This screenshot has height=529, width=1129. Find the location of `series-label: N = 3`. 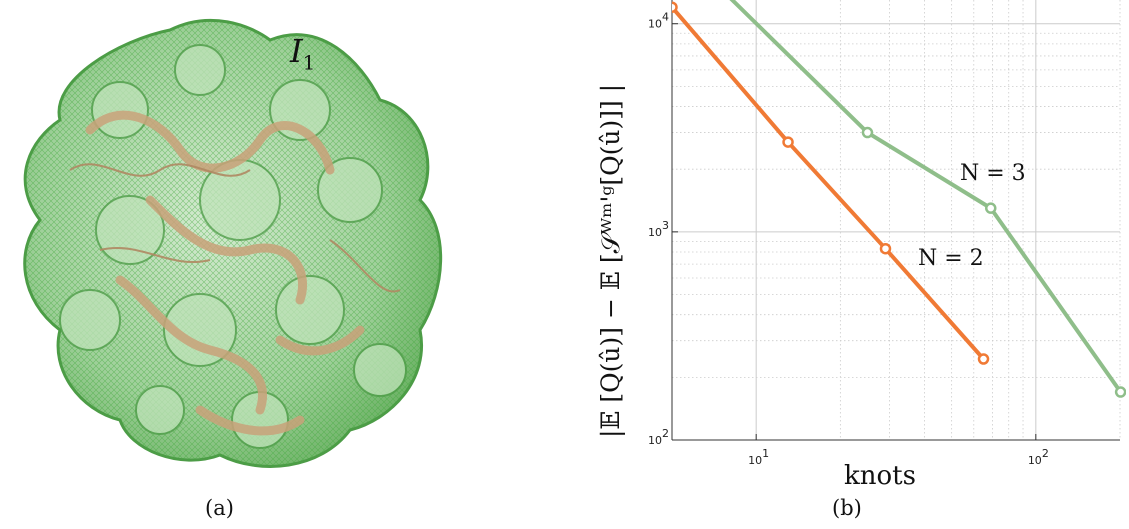

series-label: N = 3 is located at coordinates (993, 173).